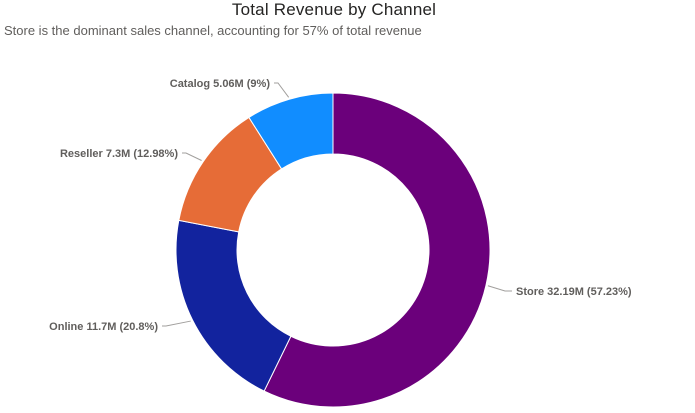 The image size is (695, 413). I want to click on slice-catalog, so click(291, 131).